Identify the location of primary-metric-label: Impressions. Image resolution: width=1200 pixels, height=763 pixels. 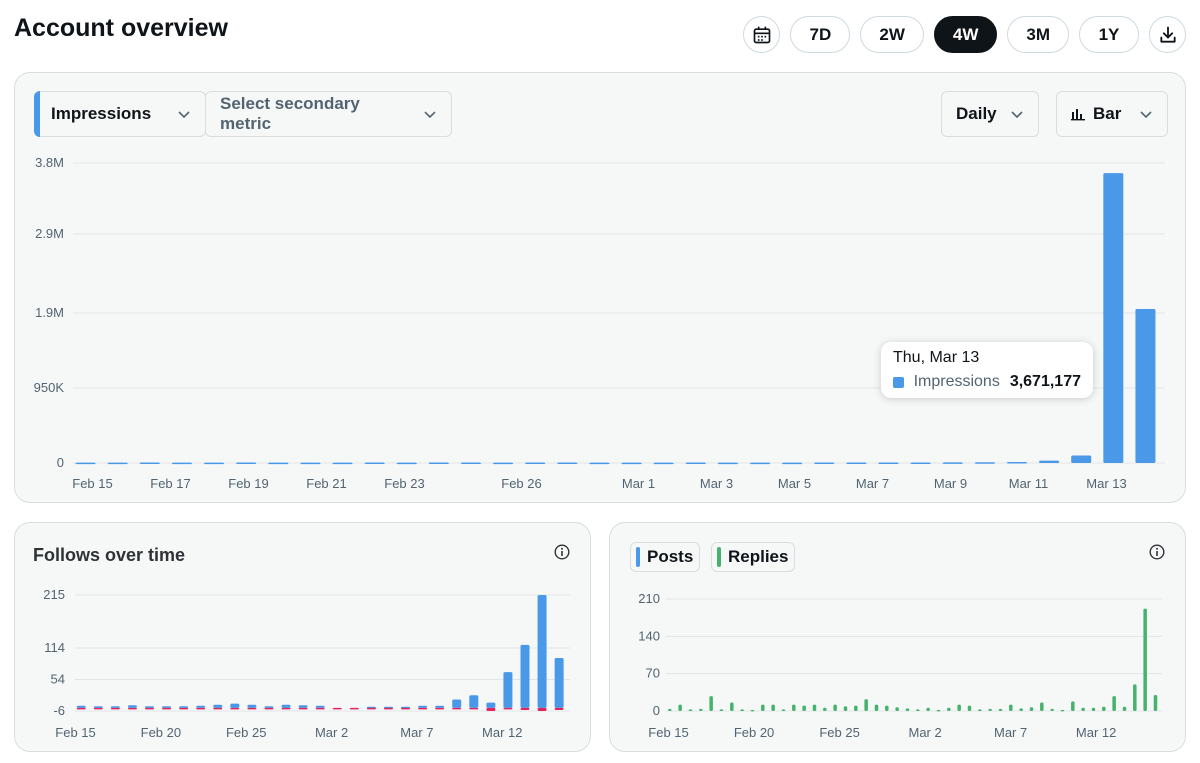
(101, 113).